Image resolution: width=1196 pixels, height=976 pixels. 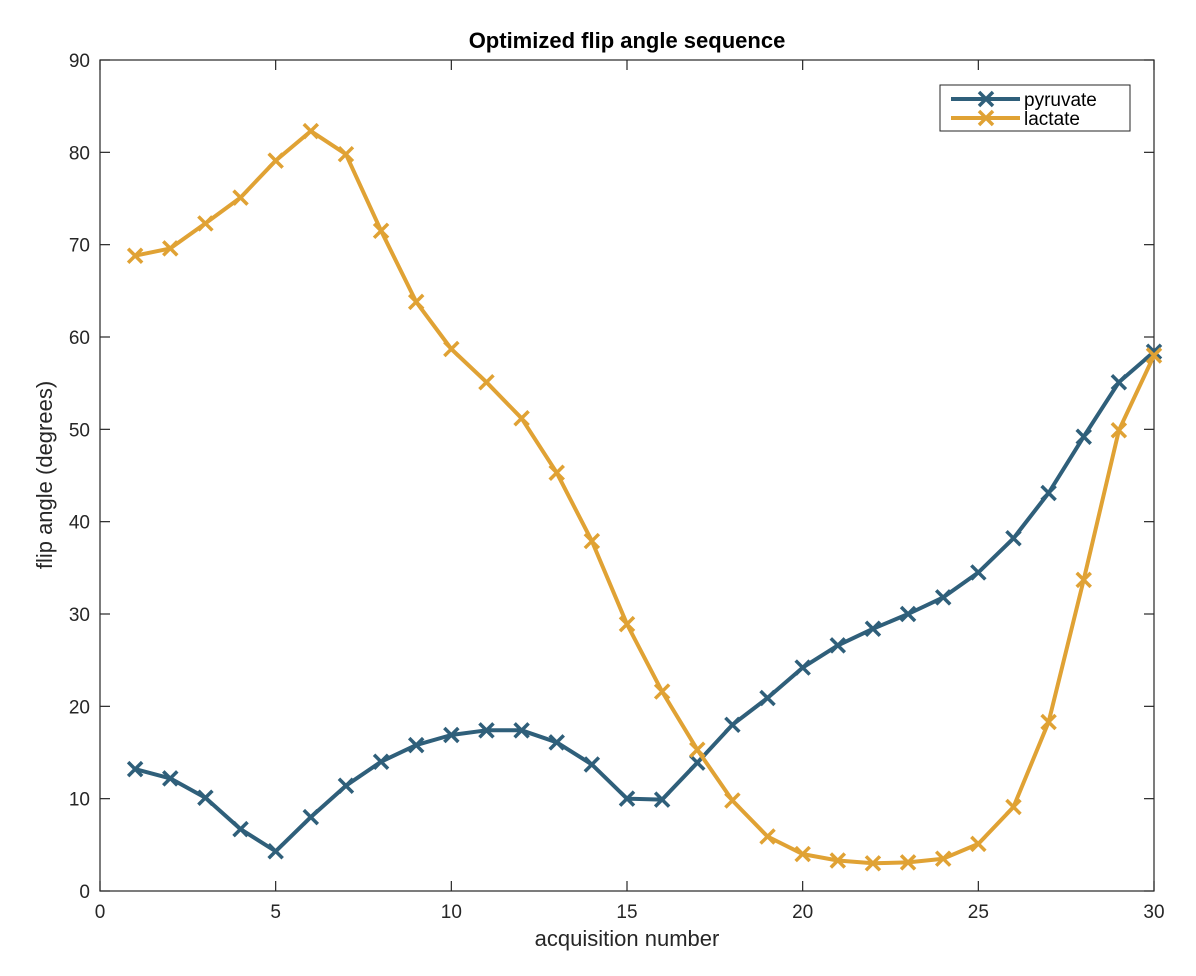 What do you see at coordinates (79, 707) in the screenshot?
I see `y-tick-label: 20` at bounding box center [79, 707].